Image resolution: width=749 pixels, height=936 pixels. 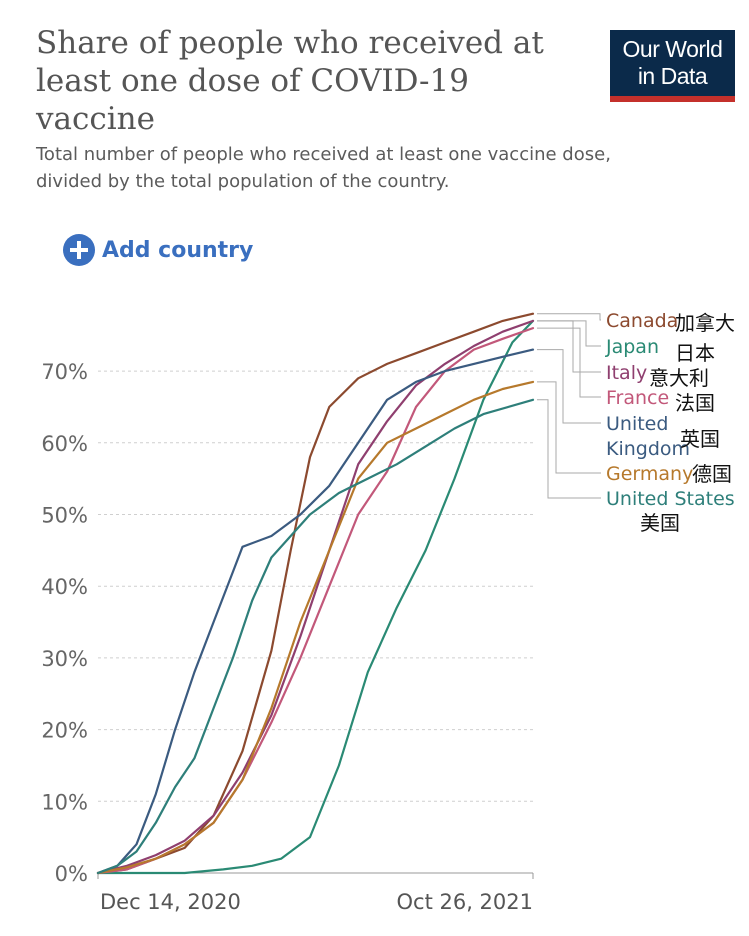 What do you see at coordinates (465, 902) in the screenshot?
I see `x-tick-label-end: Oct 26, 2021` at bounding box center [465, 902].